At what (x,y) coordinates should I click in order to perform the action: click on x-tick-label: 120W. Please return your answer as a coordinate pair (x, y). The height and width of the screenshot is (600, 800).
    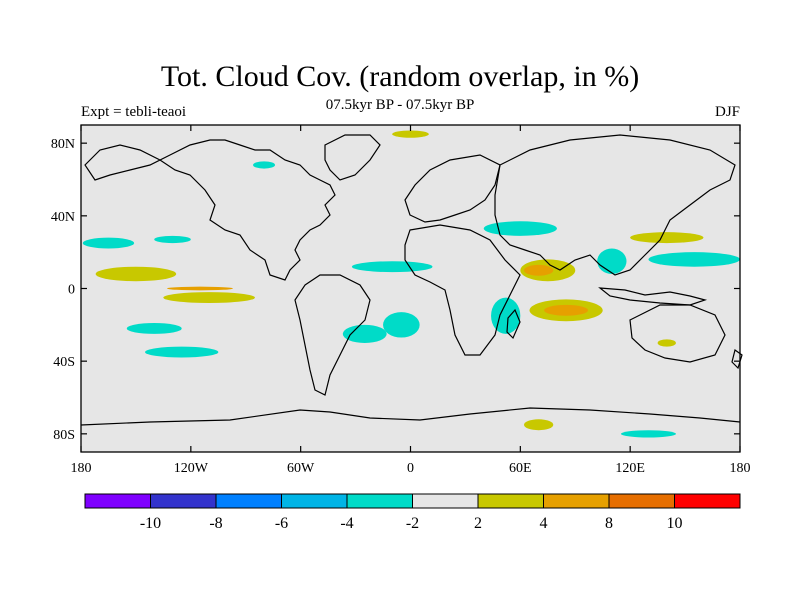
    Looking at the image, I should click on (191, 468).